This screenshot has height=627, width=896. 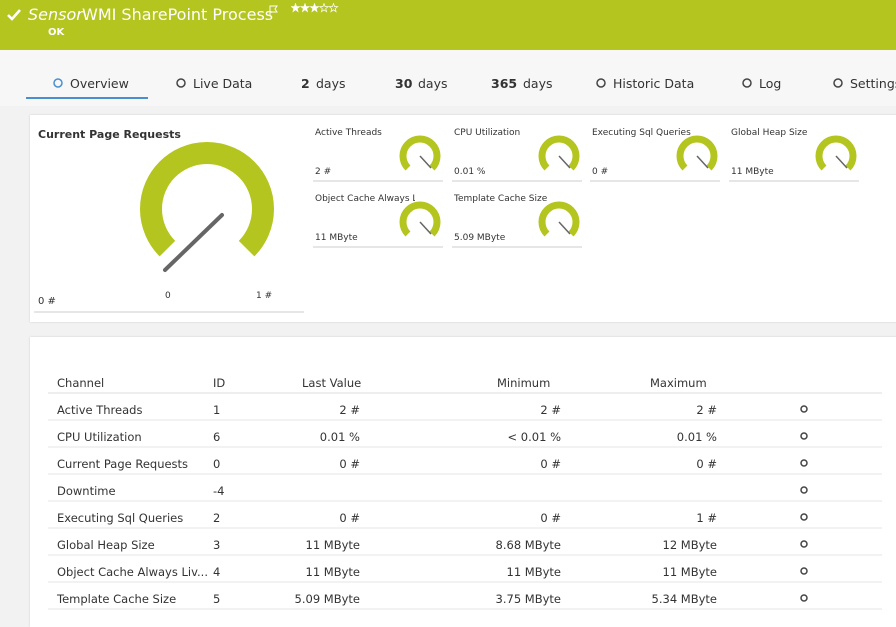 What do you see at coordinates (528, 599) in the screenshot?
I see `channel-cell: 3.75 MByte` at bounding box center [528, 599].